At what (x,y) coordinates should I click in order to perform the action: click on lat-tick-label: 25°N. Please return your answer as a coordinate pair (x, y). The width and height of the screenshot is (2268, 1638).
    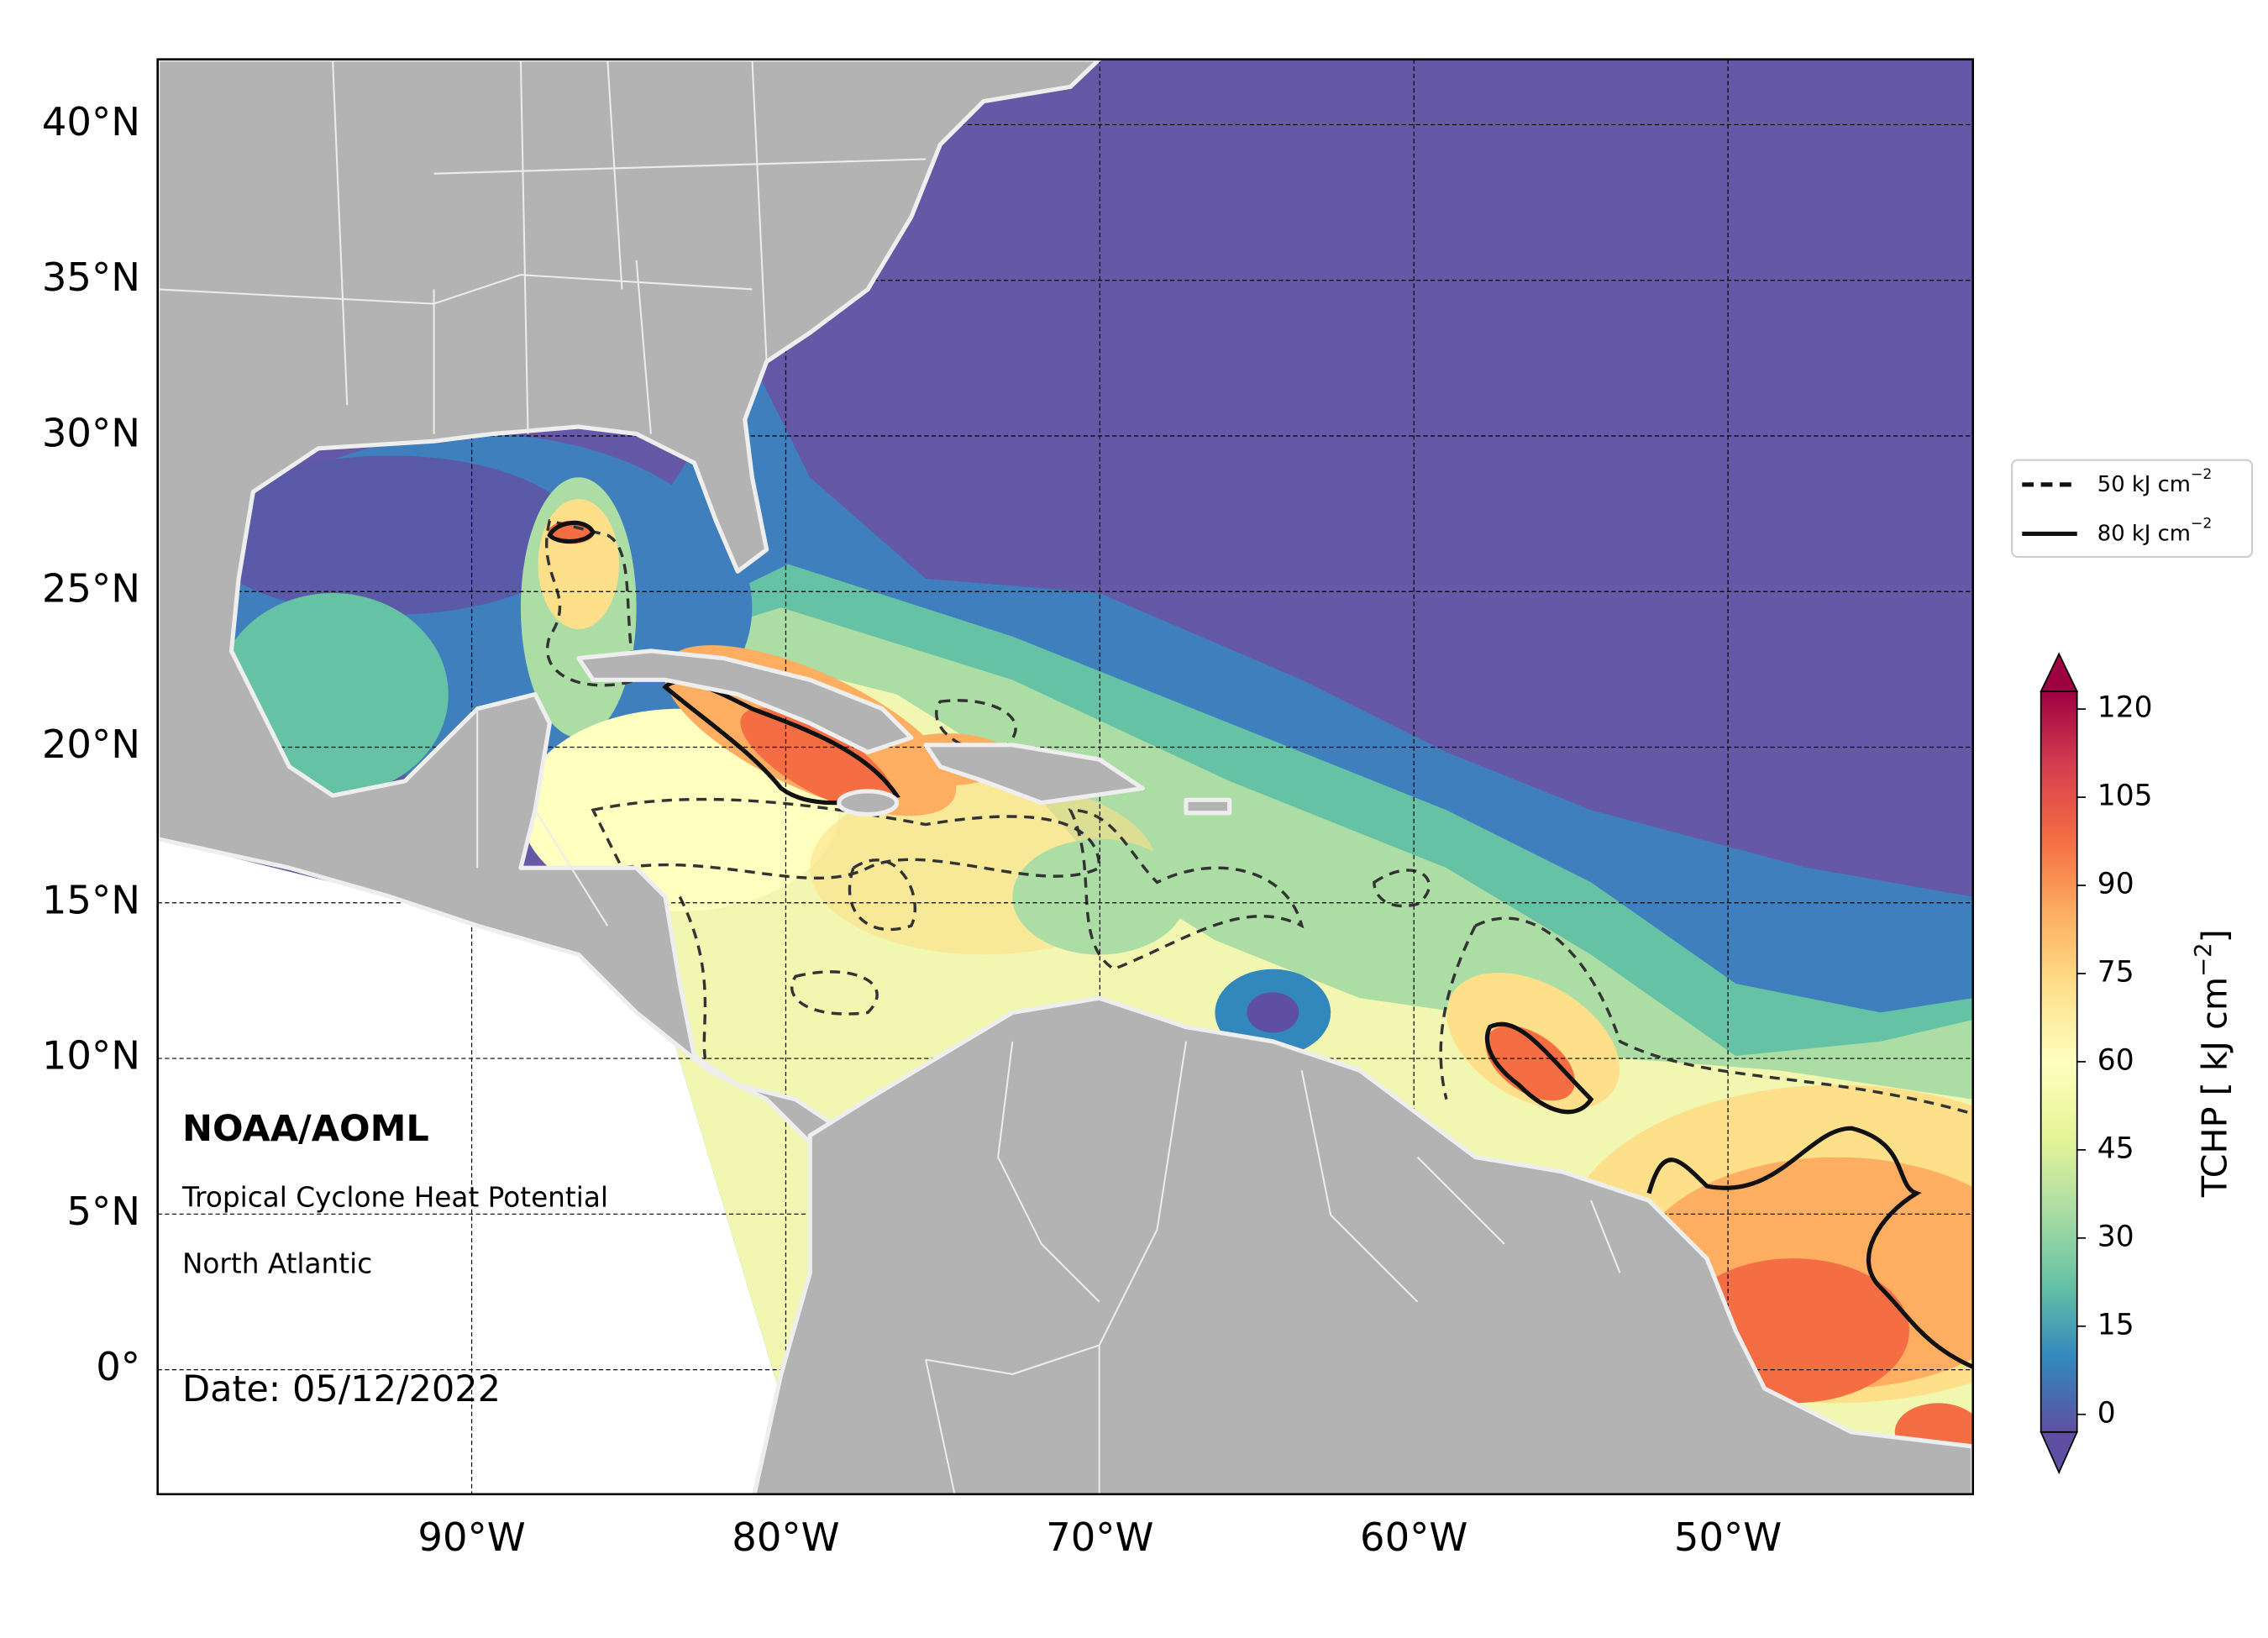
    Looking at the image, I should click on (91, 589).